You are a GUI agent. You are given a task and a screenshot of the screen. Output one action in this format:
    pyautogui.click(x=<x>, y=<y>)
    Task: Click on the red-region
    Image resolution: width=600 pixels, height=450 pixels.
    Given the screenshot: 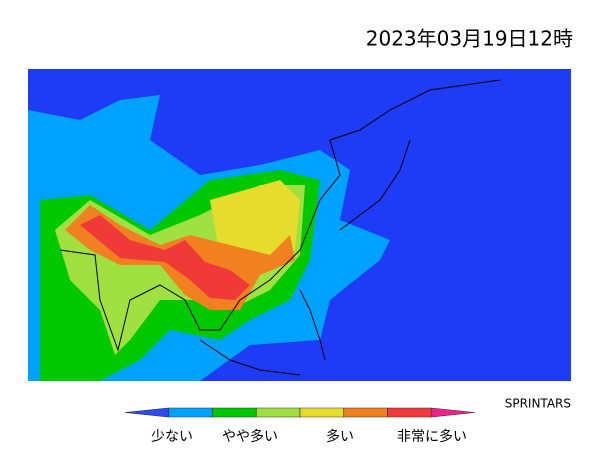 What is the action you would take?
    pyautogui.click(x=165, y=257)
    